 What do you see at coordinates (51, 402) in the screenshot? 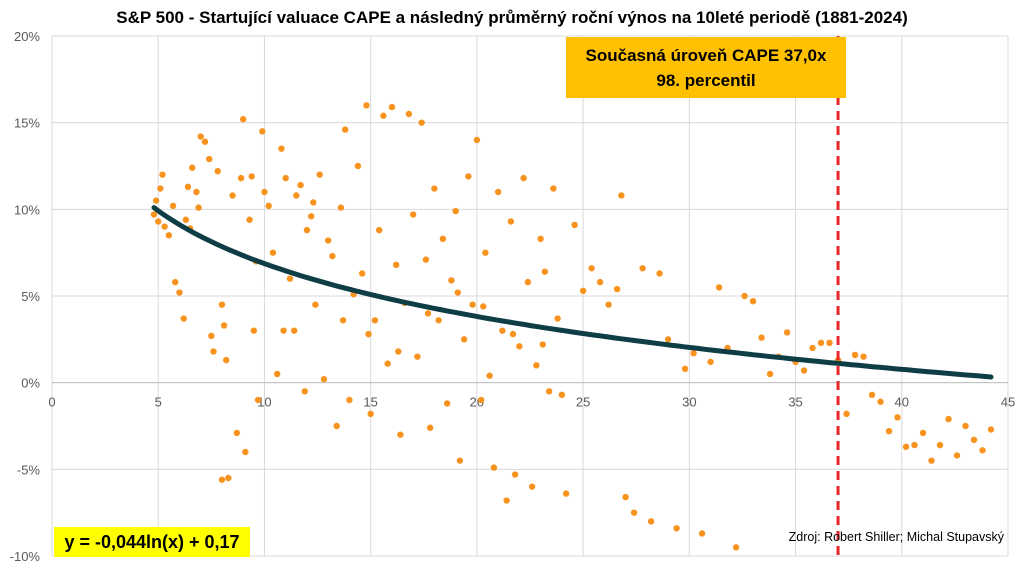
I see `x-tick-label: 0` at bounding box center [51, 402].